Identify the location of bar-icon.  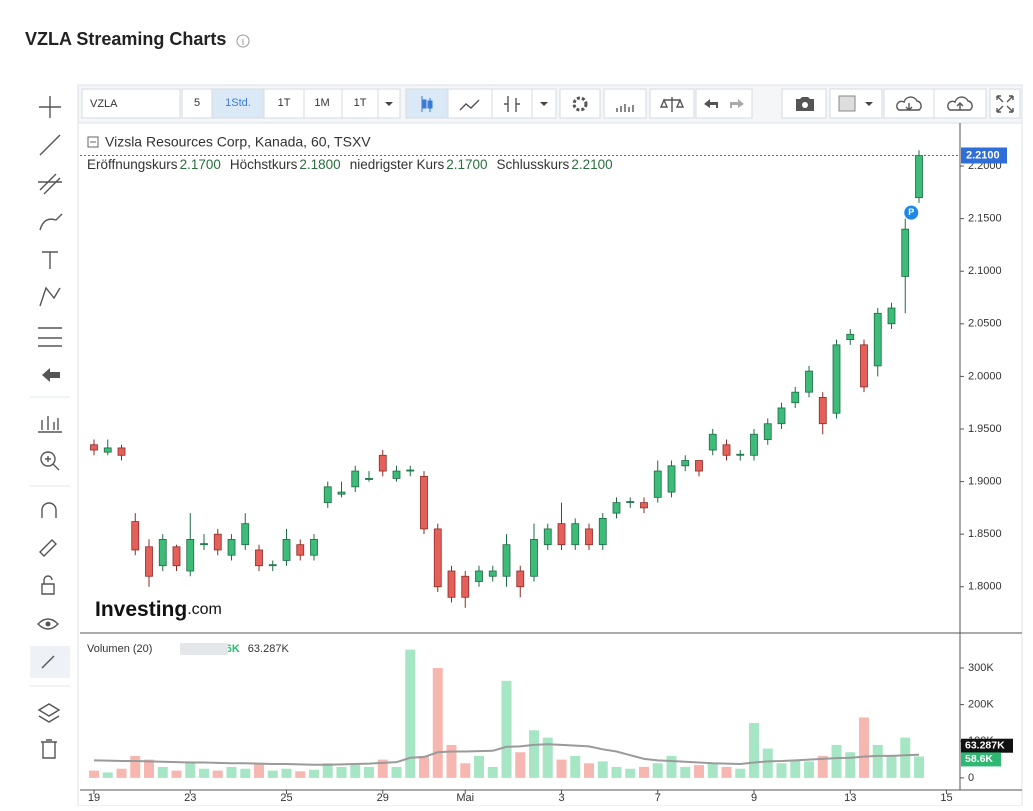
(512, 104).